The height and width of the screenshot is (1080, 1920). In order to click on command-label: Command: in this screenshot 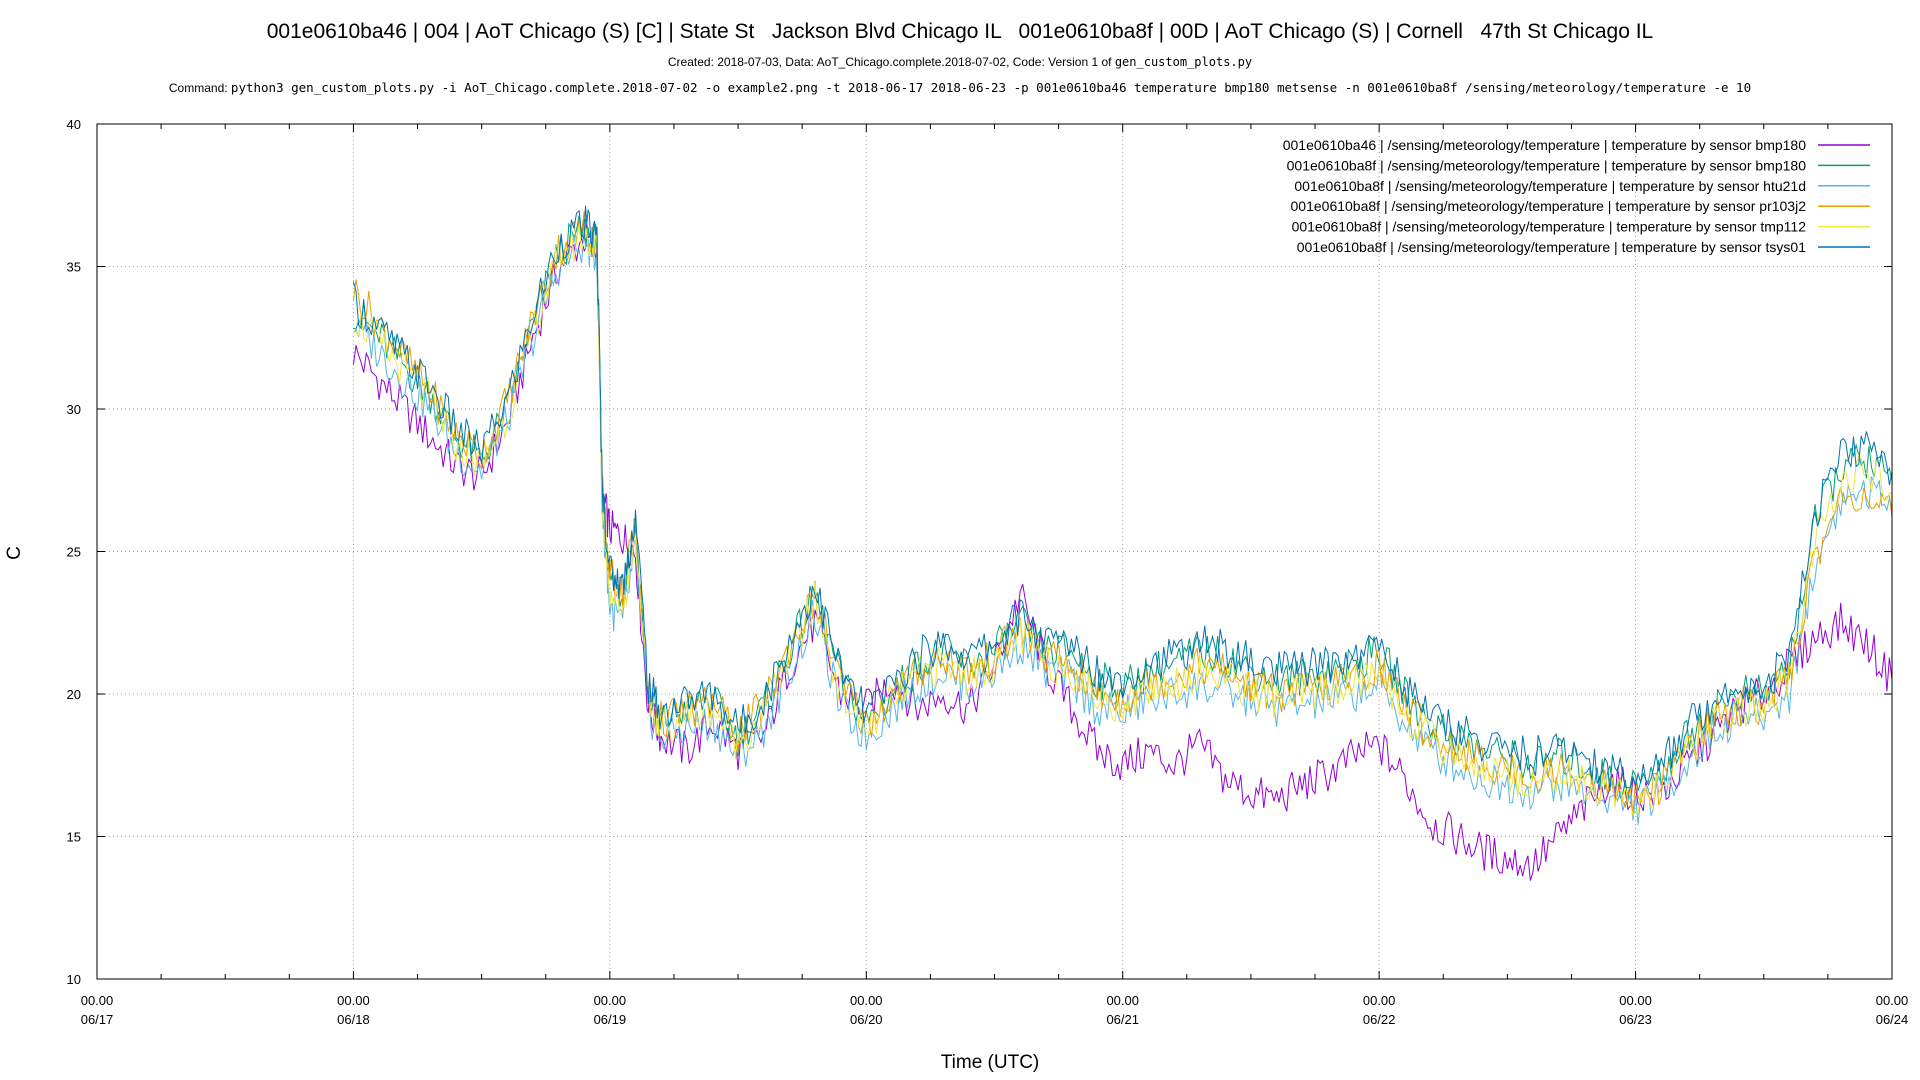, I will do `click(199, 88)`.